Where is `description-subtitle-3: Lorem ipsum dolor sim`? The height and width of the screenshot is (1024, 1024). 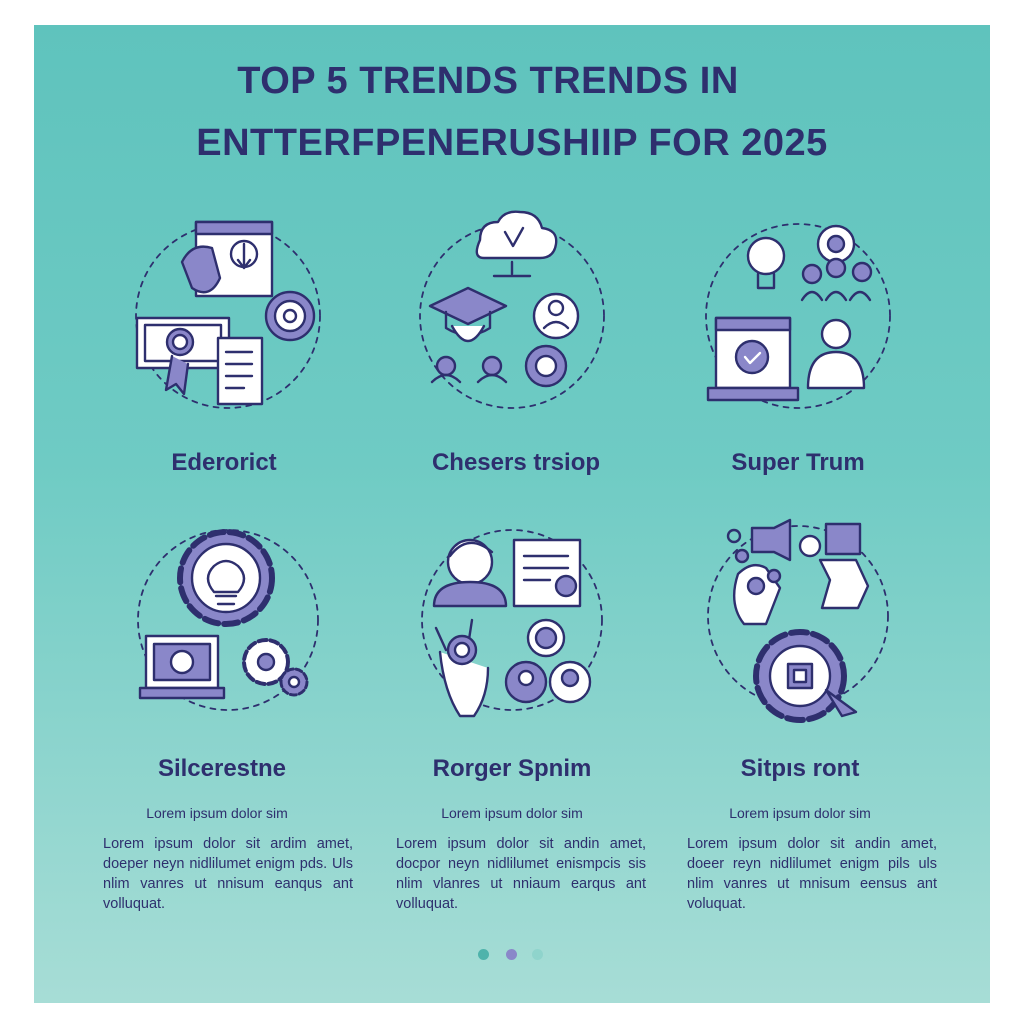 description-subtitle-3: Lorem ipsum dolor sim is located at coordinates (800, 813).